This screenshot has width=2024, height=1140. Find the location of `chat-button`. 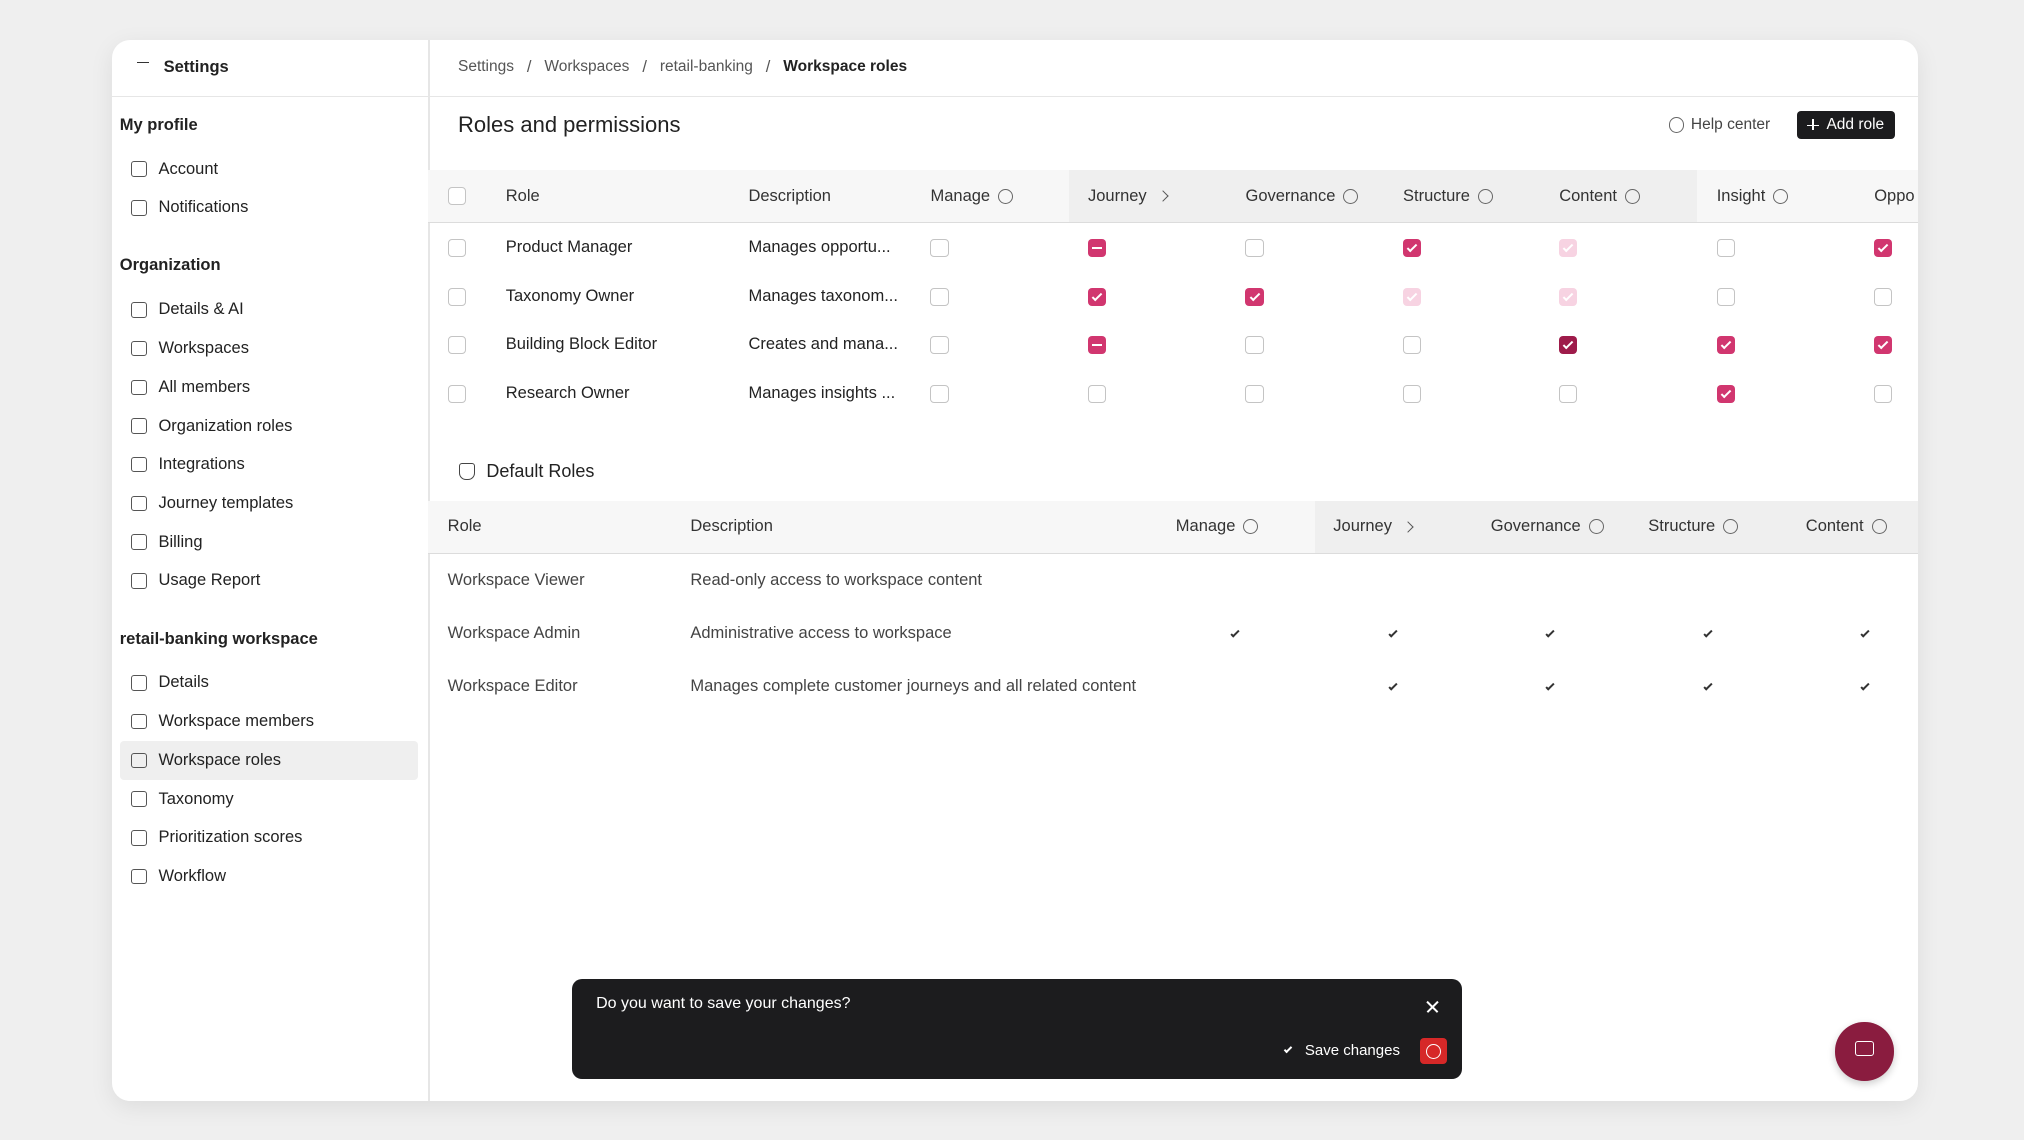

chat-button is located at coordinates (1864, 1051).